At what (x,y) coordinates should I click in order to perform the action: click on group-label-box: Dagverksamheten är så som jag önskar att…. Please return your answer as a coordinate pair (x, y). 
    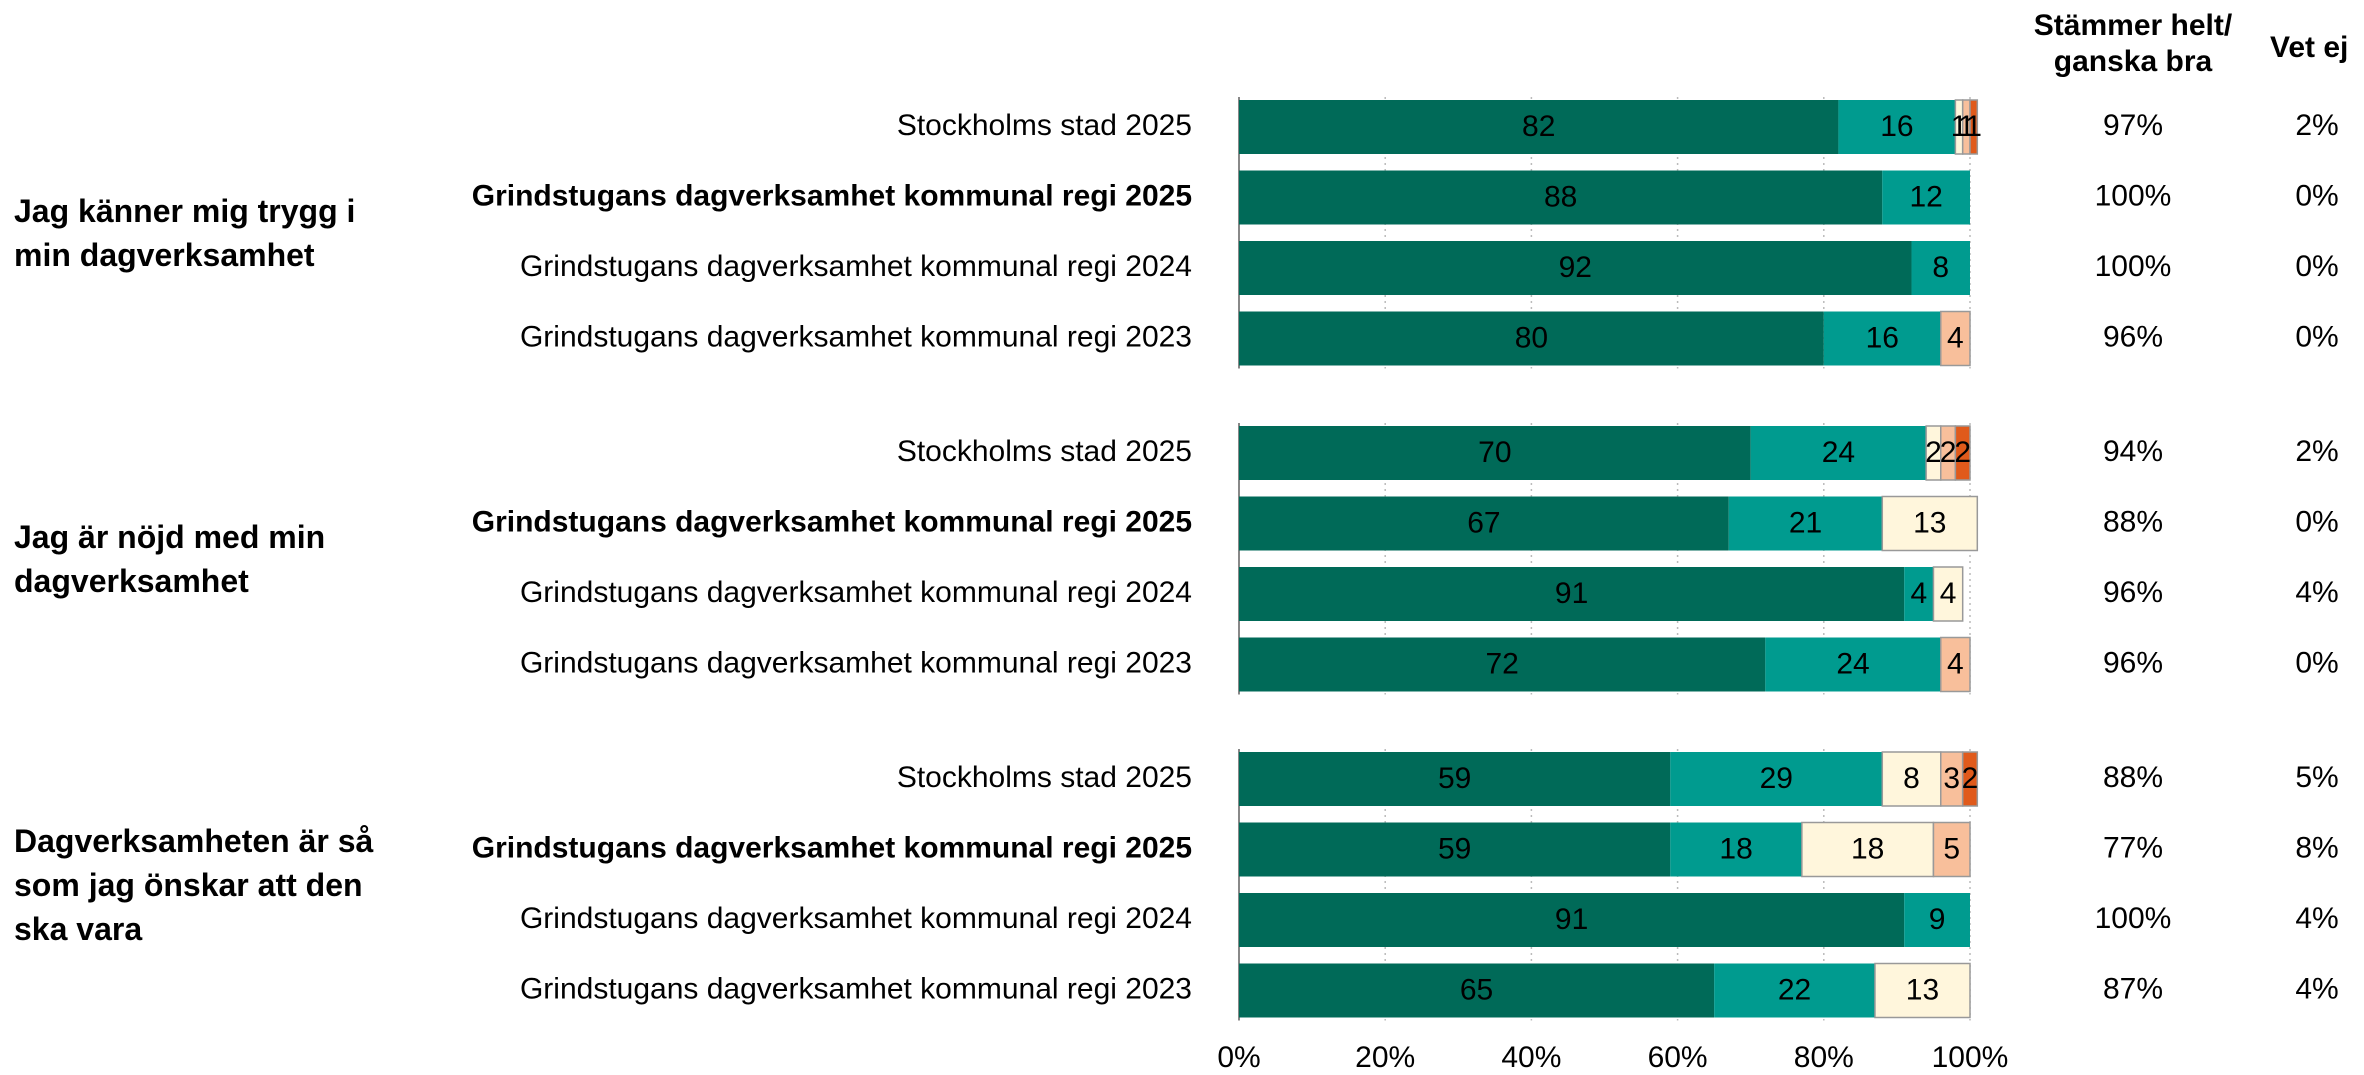
    Looking at the image, I should click on (194, 884).